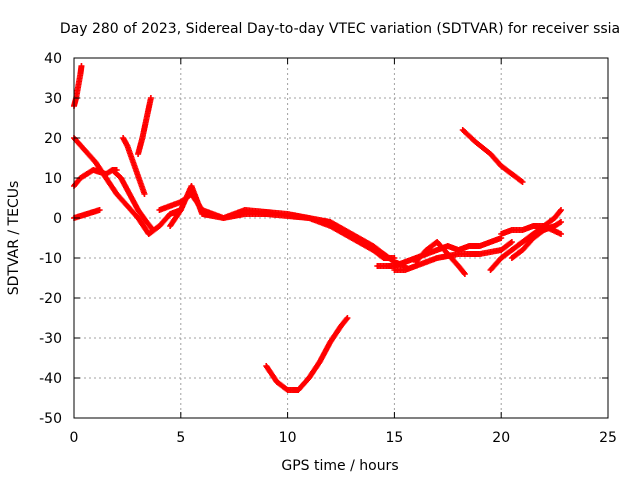 The width and height of the screenshot is (640, 480). I want to click on series-arc-main-a, so click(282, 230).